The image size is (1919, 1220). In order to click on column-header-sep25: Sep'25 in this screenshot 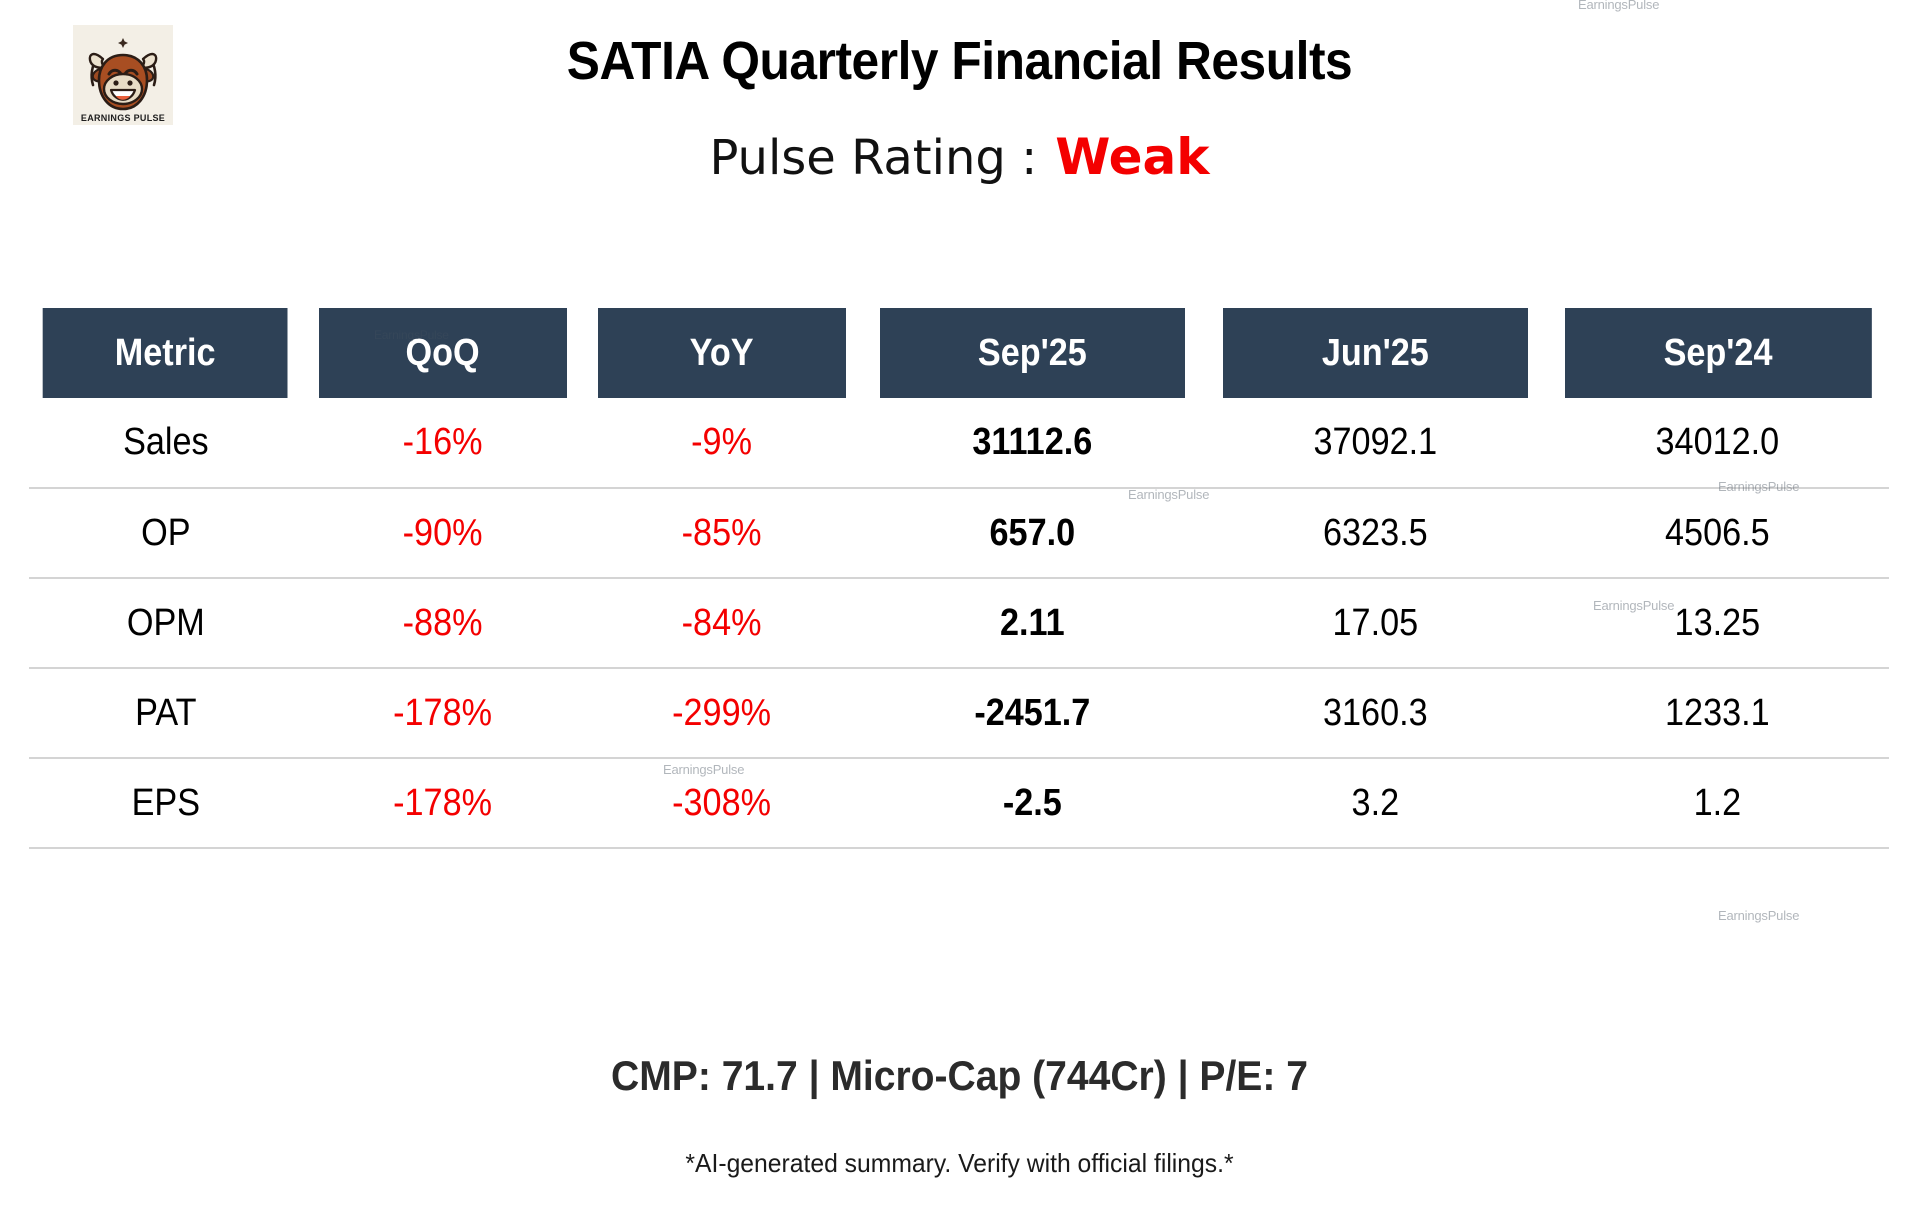, I will do `click(1033, 353)`.